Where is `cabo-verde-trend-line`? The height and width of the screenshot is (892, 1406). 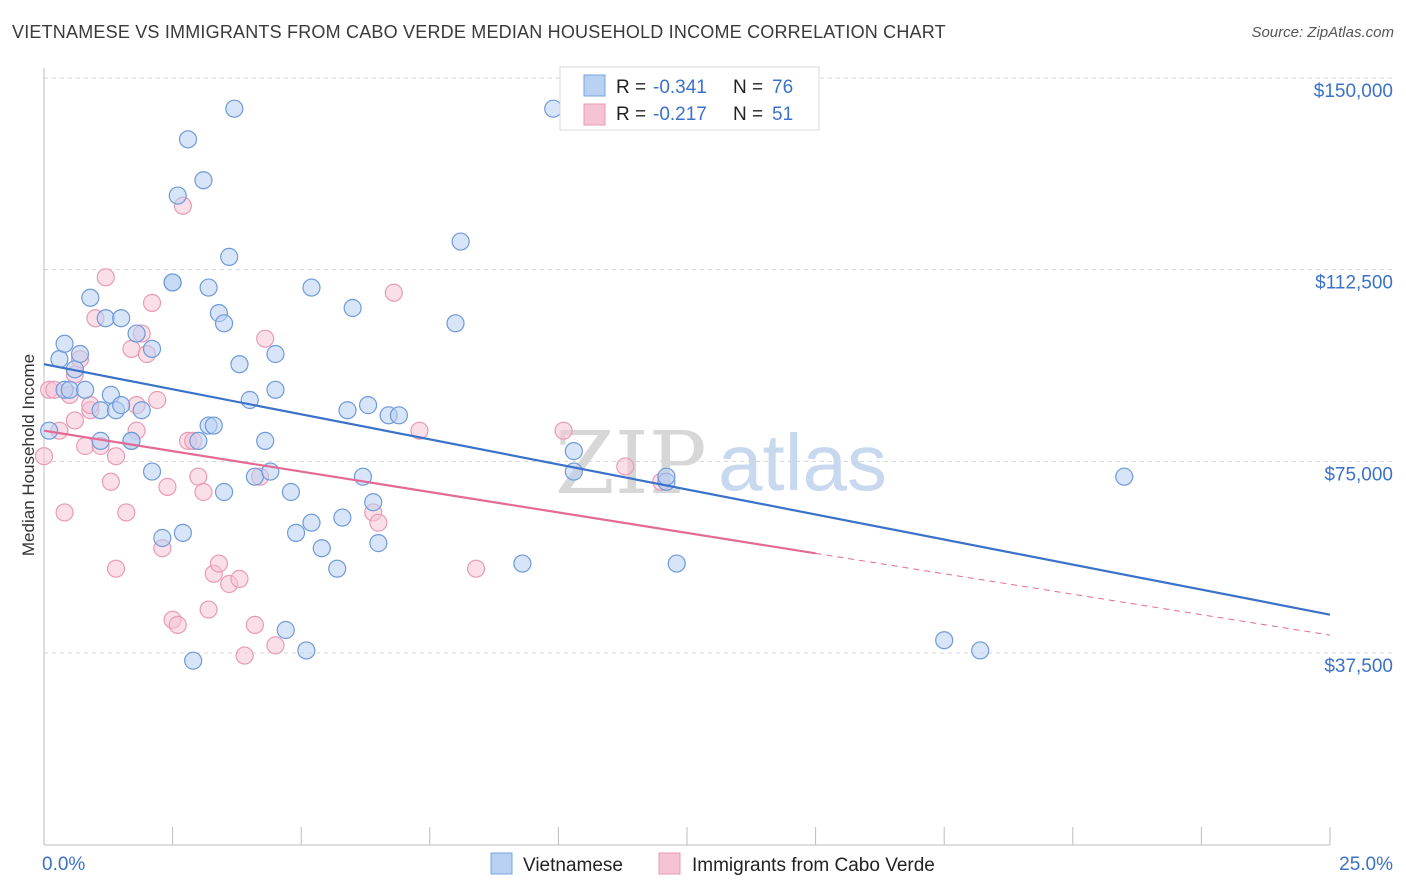
cabo-verde-trend-line is located at coordinates (429, 492).